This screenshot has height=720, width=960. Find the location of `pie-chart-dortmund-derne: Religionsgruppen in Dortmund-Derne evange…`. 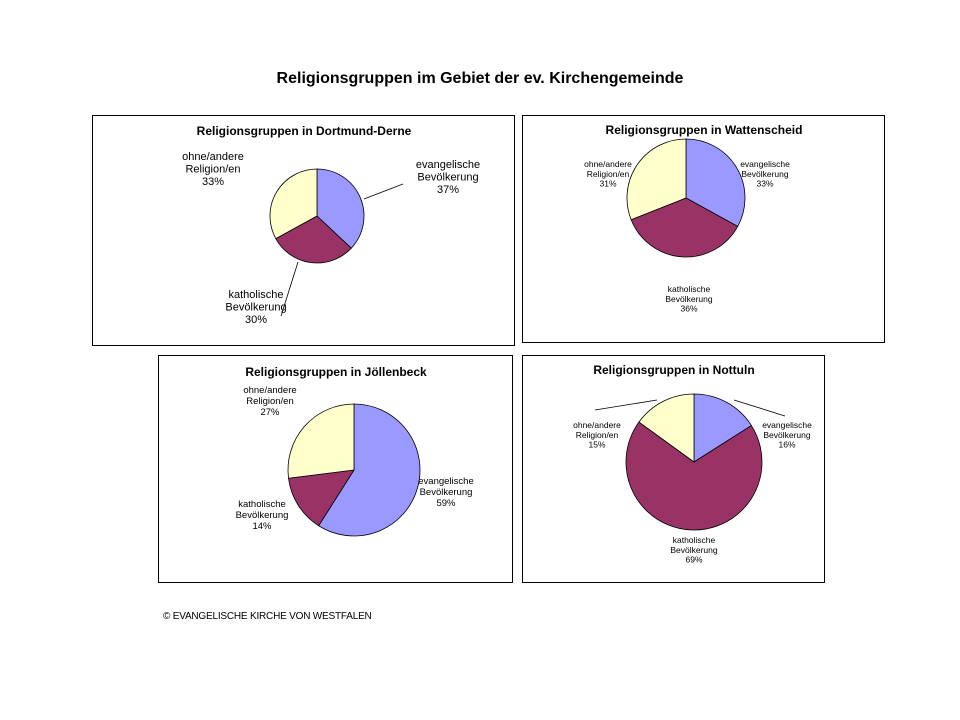

pie-chart-dortmund-derne: Religionsgruppen in Dortmund-Derne evange… is located at coordinates (303, 230).